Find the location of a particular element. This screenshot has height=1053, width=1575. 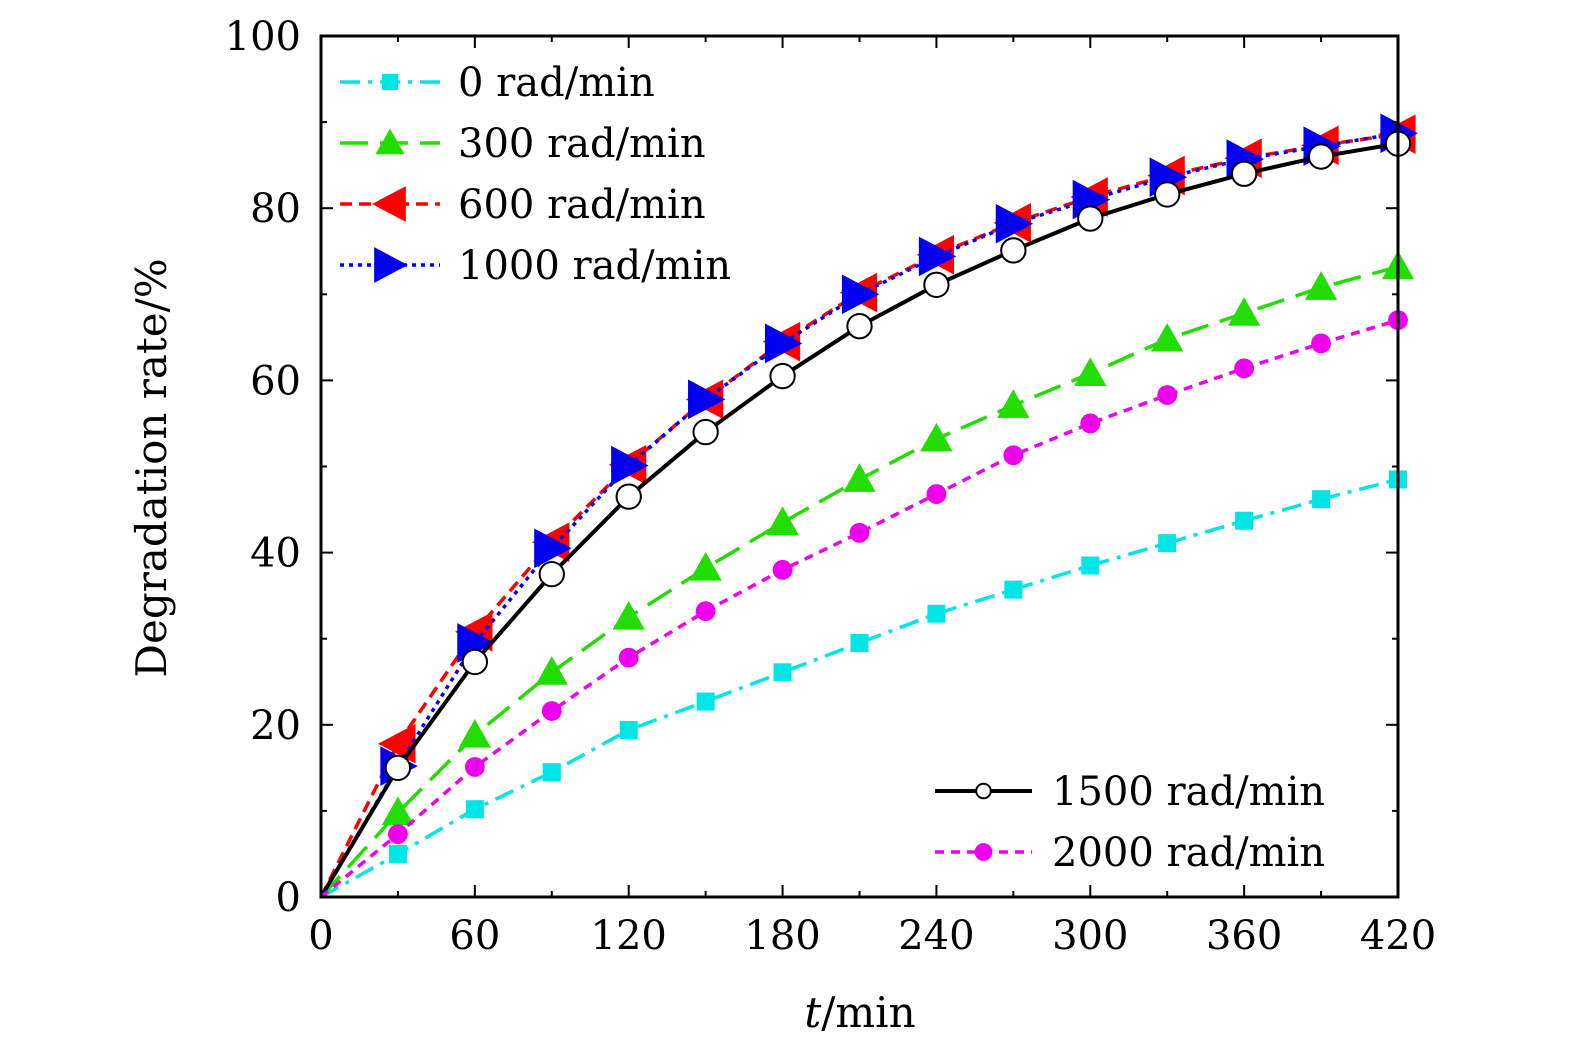

legend-label: 1500 rad/min is located at coordinates (1188, 792).